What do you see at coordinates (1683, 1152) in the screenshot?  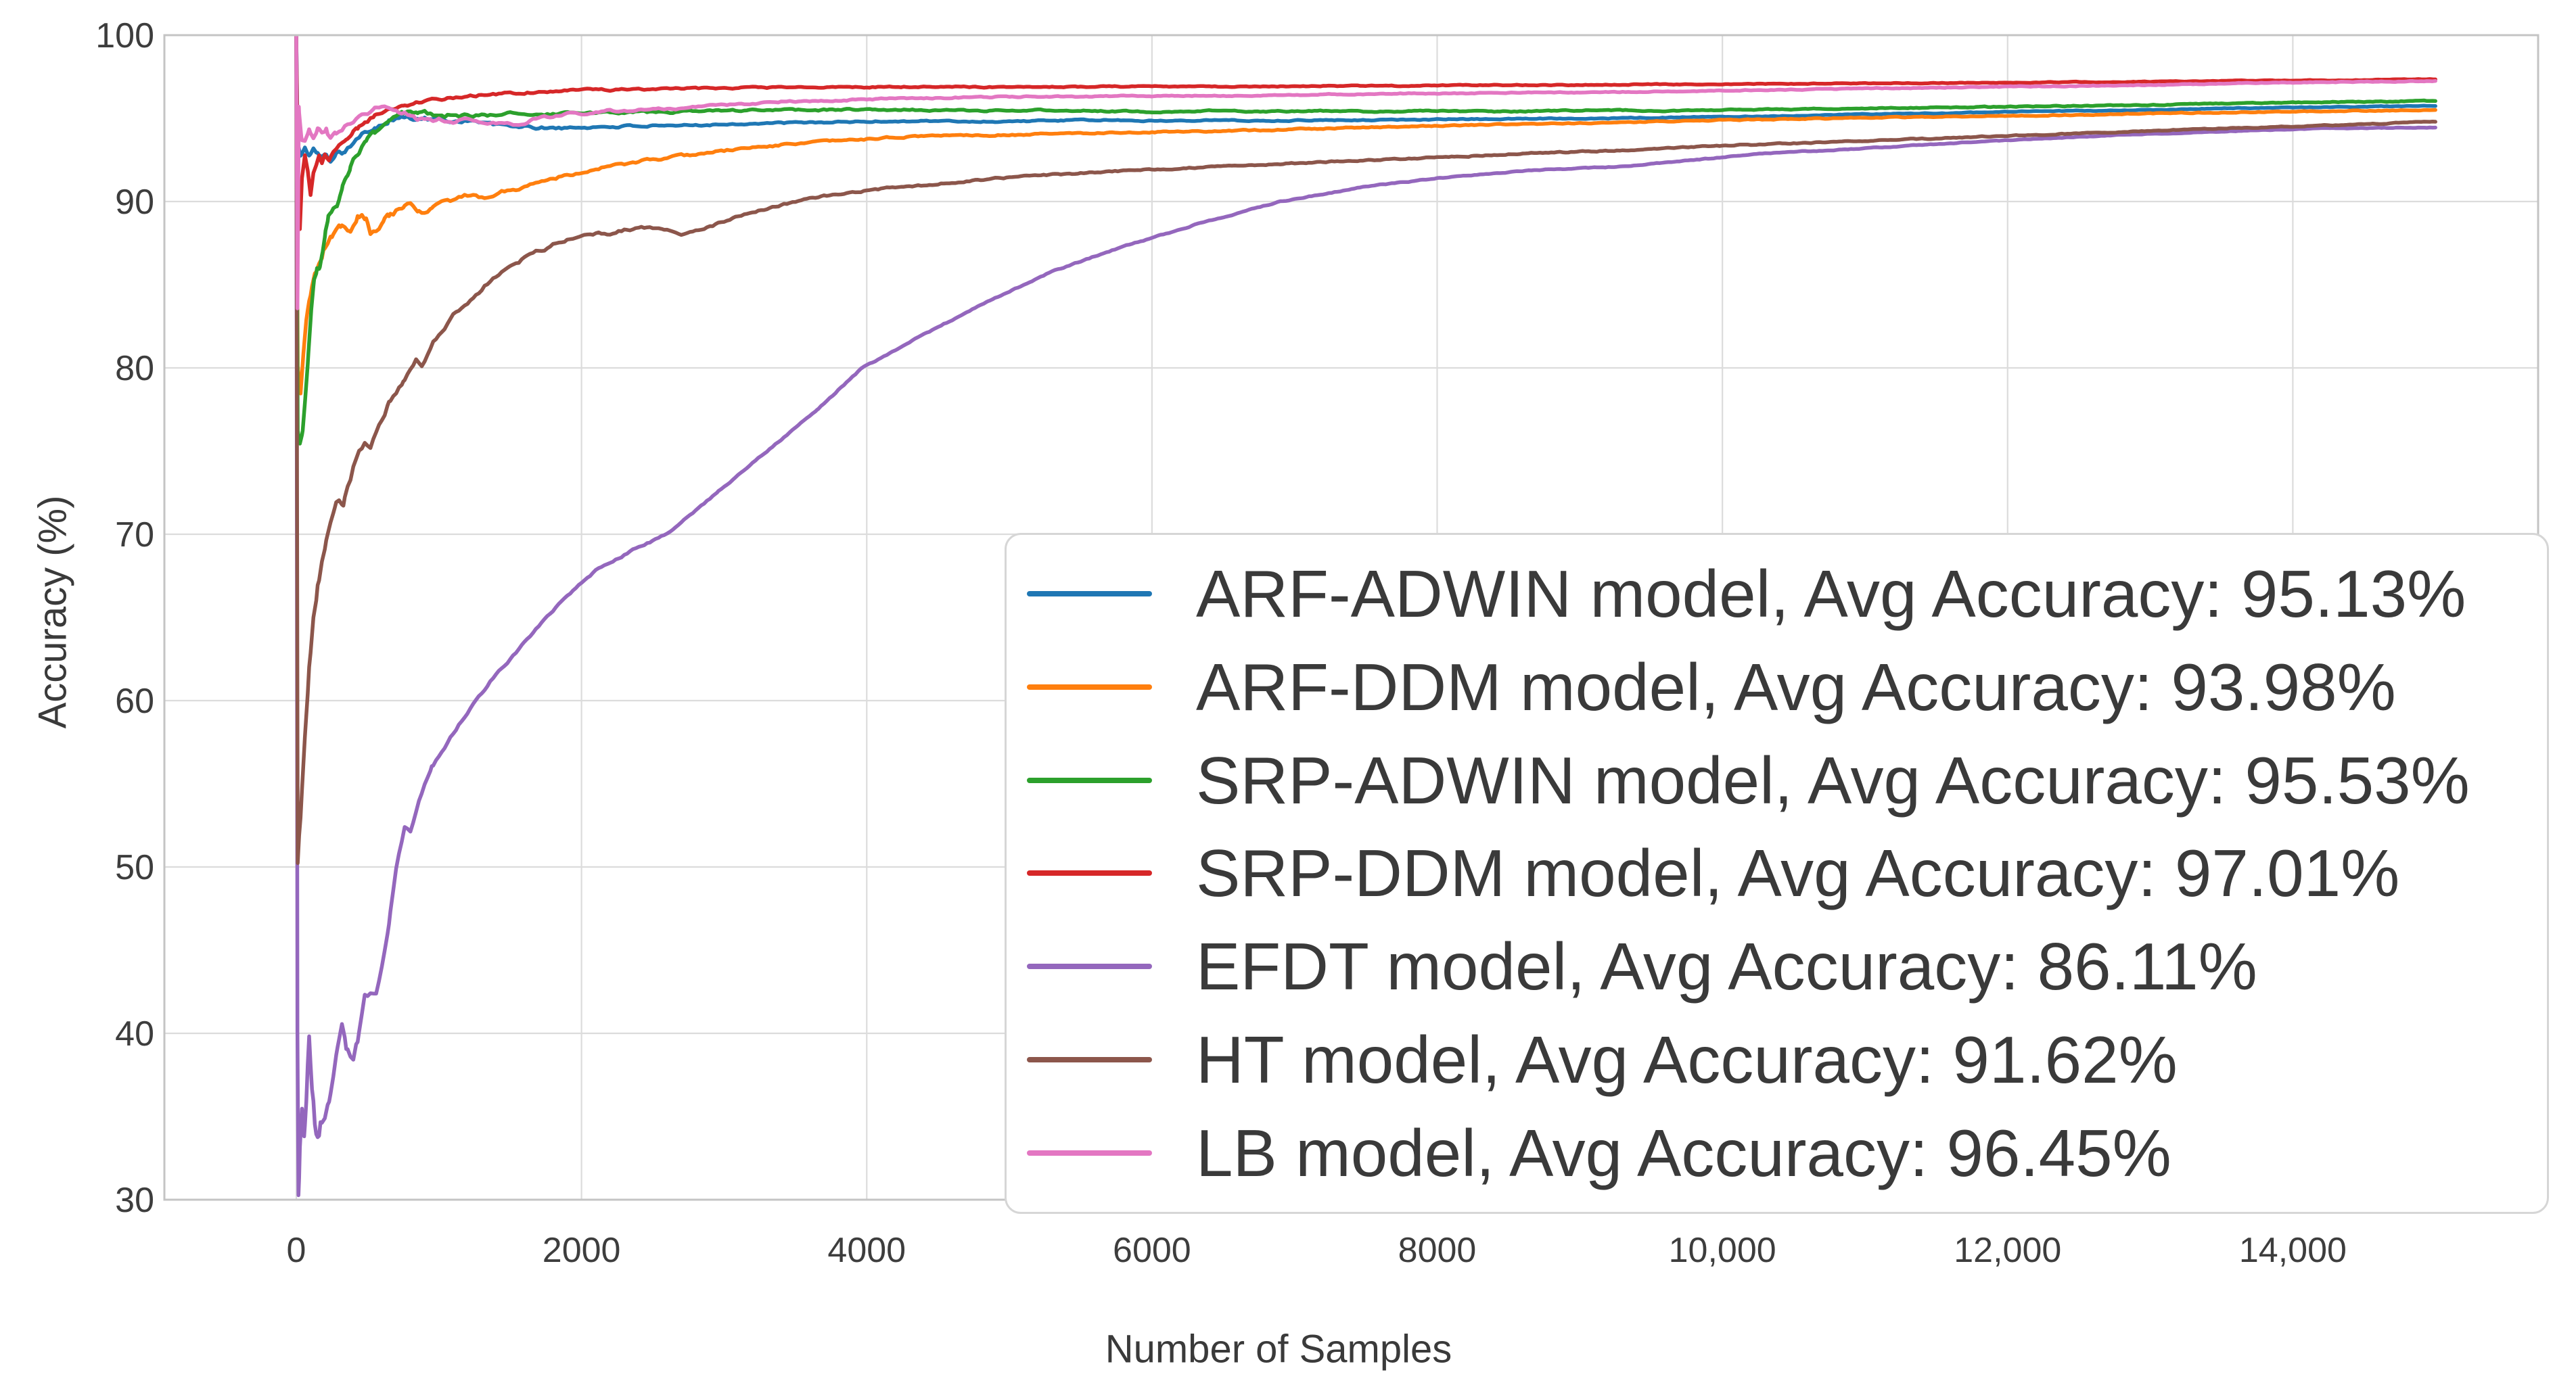 I see `legend-label-lb: LB model, Avg Accuracy: 96.45%` at bounding box center [1683, 1152].